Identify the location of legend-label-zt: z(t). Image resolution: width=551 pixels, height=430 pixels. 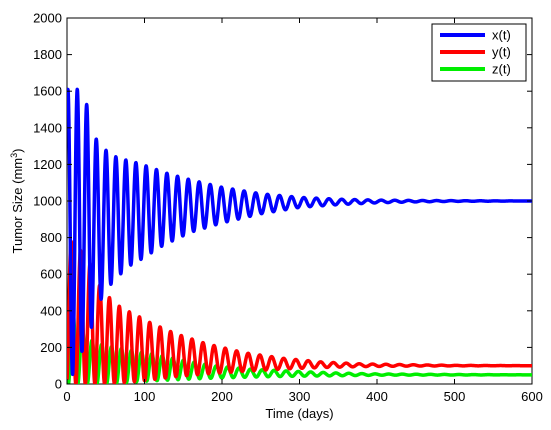
(501, 69).